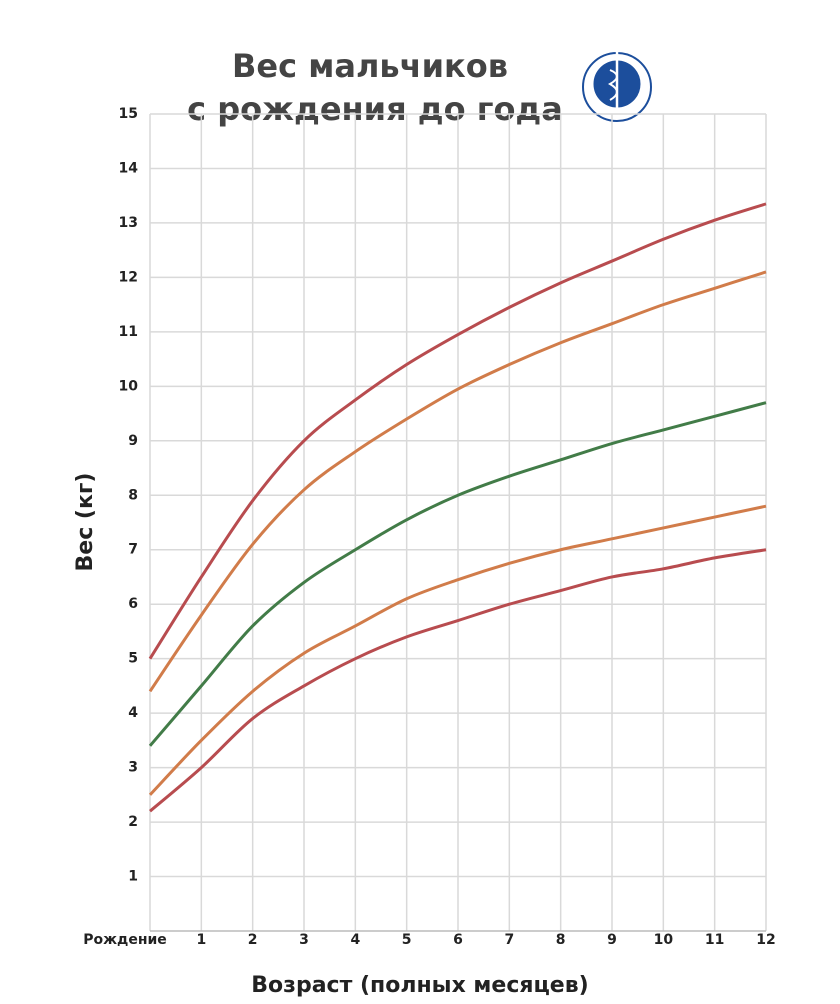 This screenshot has height=1004, width=840. I want to click on y-tick-label: 10, so click(129, 386).